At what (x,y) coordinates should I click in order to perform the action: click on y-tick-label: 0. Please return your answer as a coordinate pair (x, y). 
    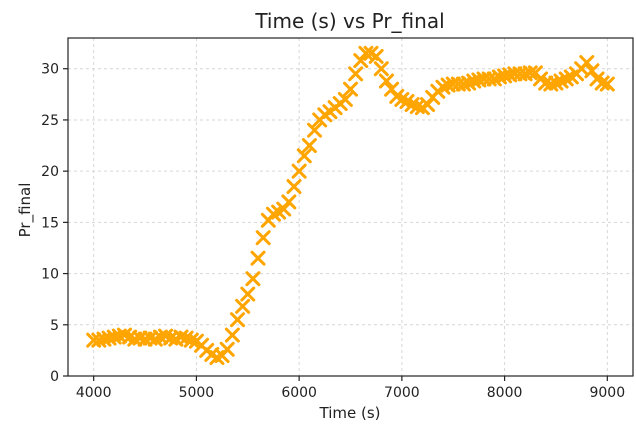
    Looking at the image, I should click on (54, 377).